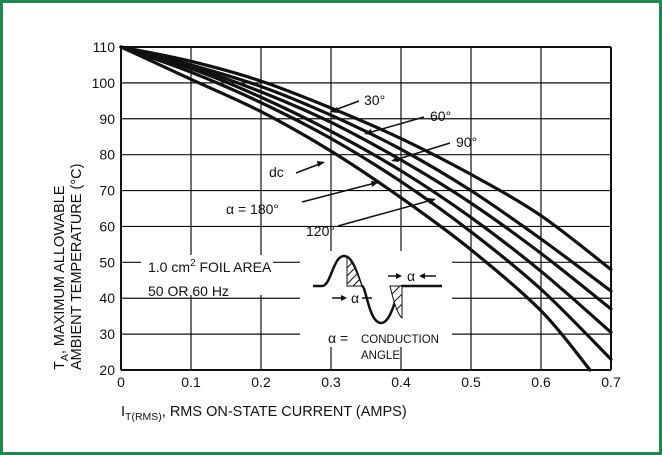 This screenshot has height=455, width=662. Describe the element at coordinates (107, 191) in the screenshot. I see `y-tick-label: 70` at that location.